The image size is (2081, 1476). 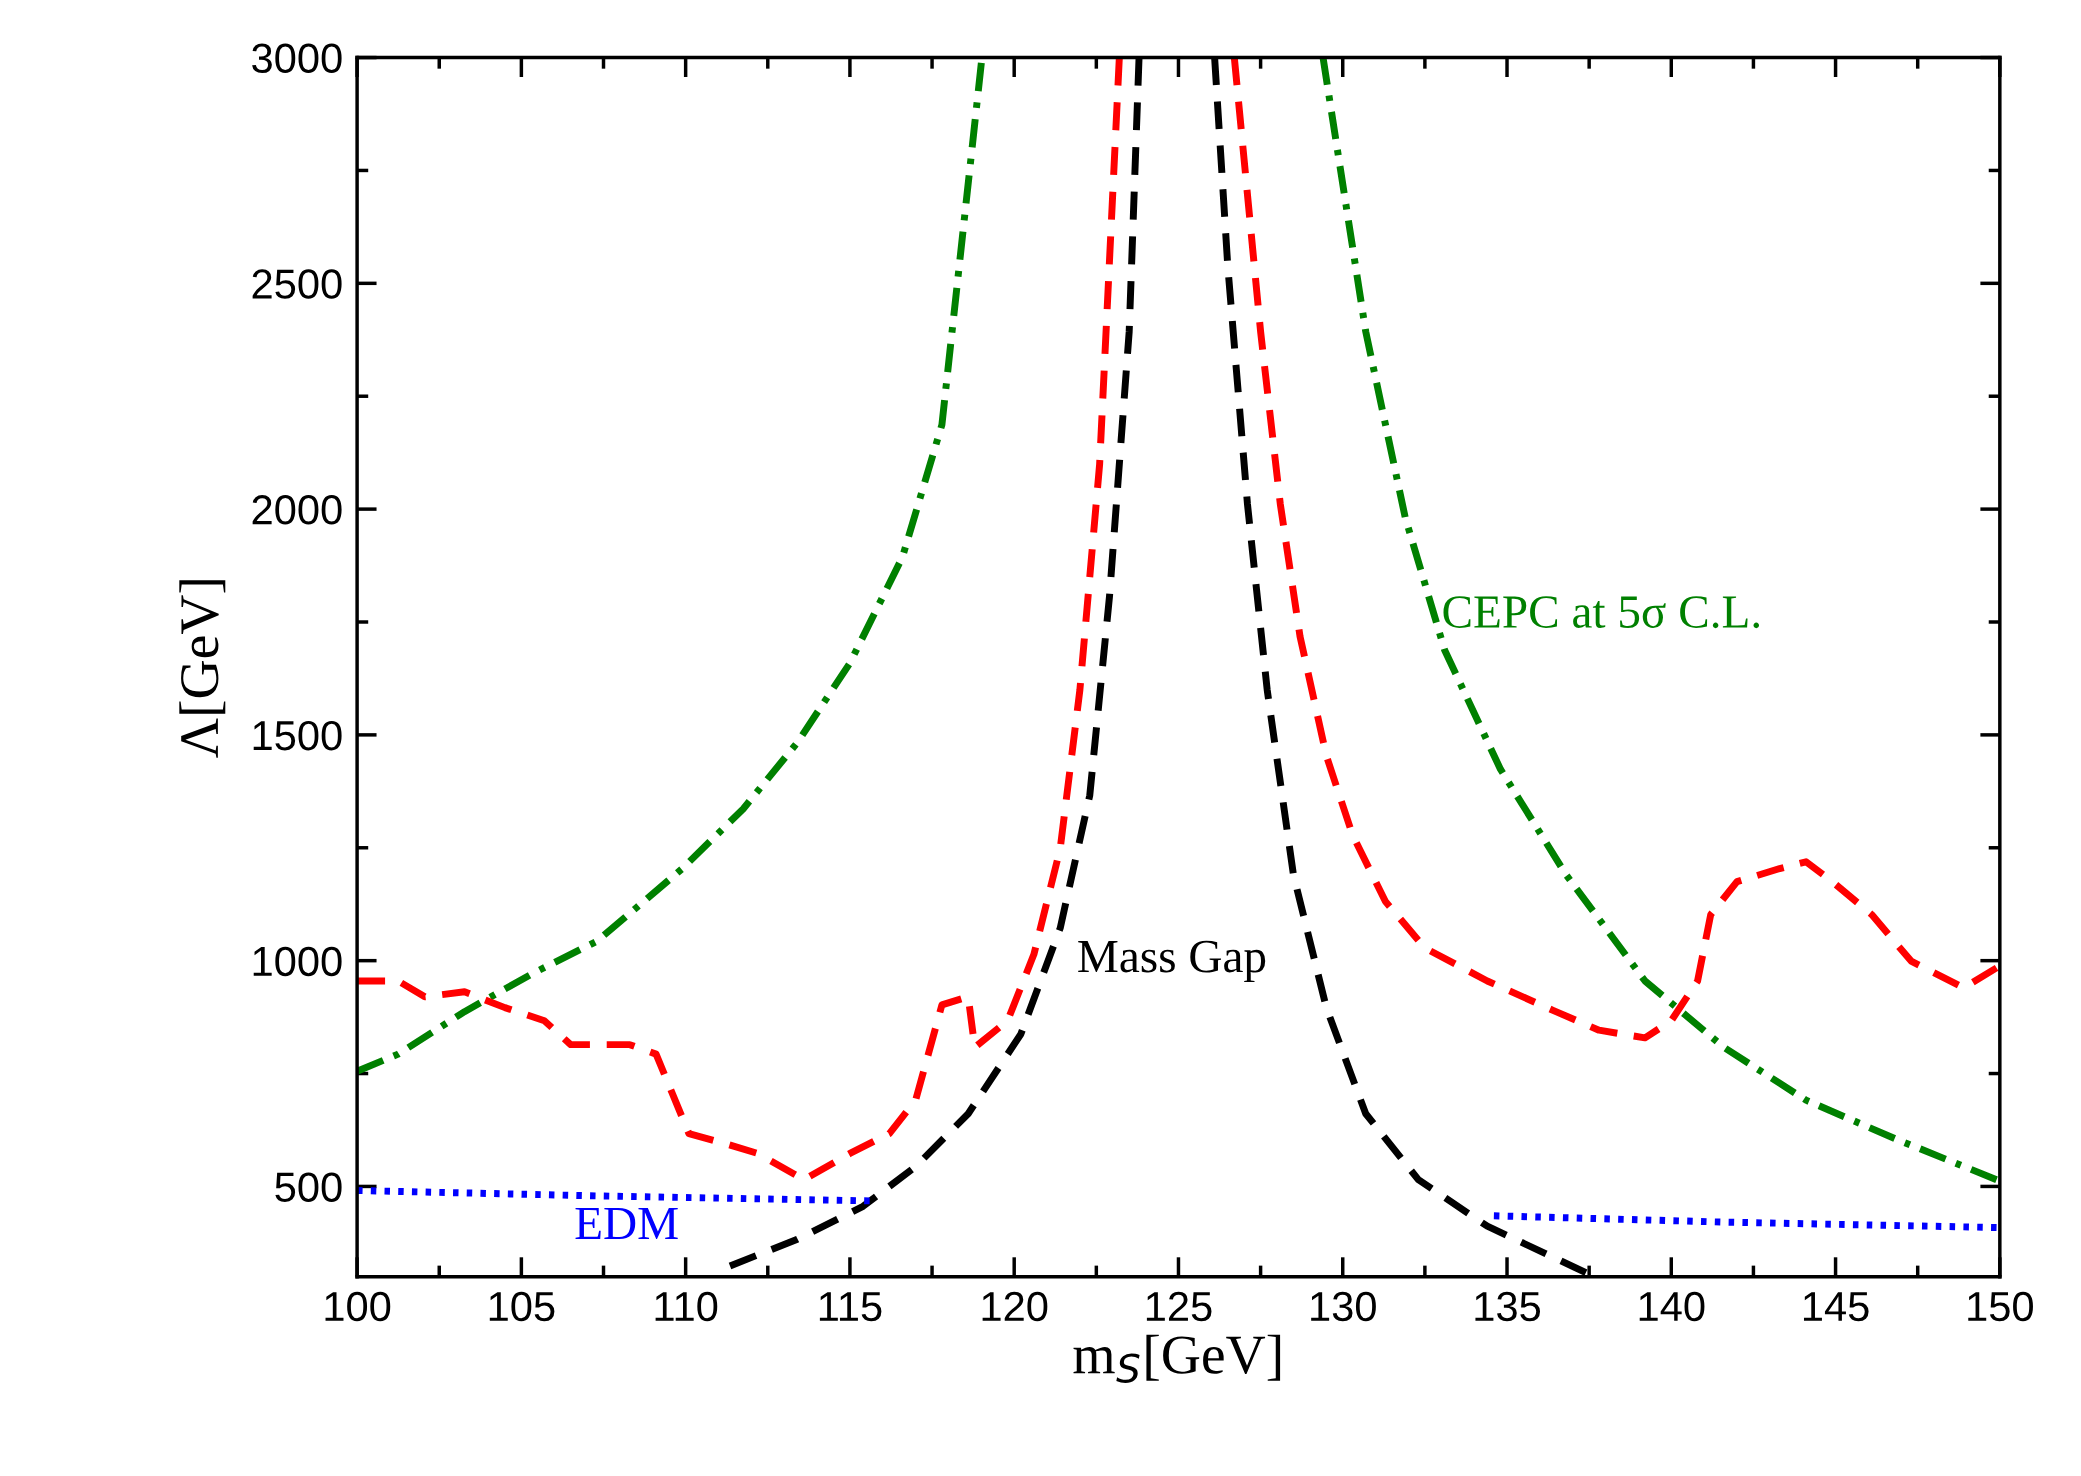 What do you see at coordinates (1172, 961) in the screenshot?
I see `annotation: Mass Gap` at bounding box center [1172, 961].